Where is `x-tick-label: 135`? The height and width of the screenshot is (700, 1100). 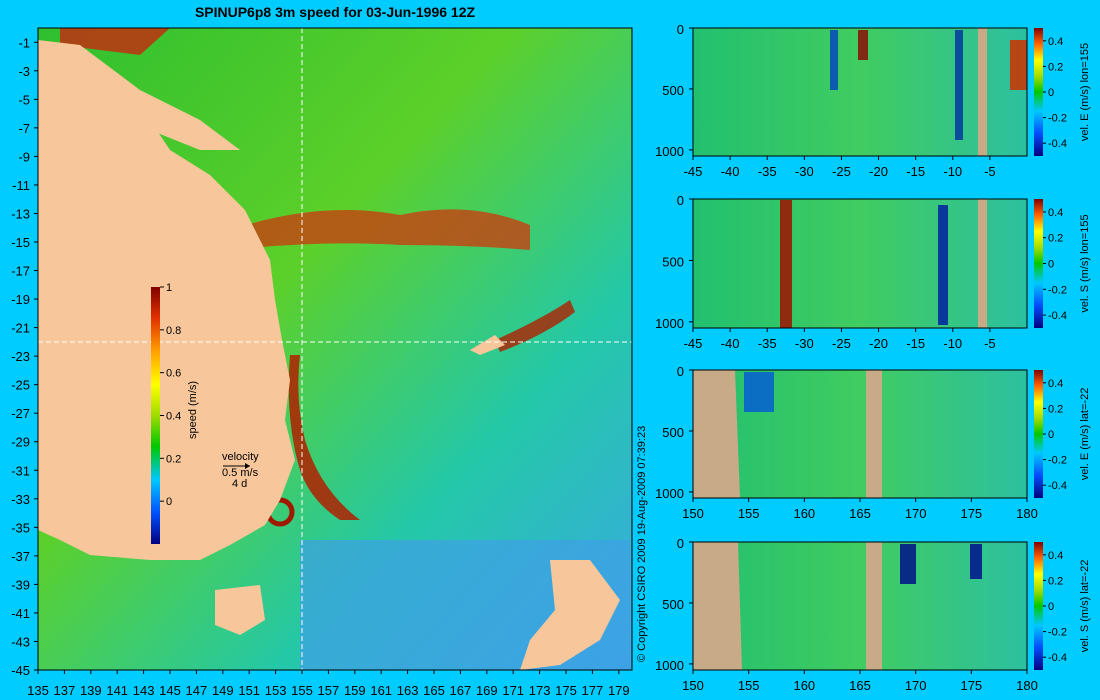
x-tick-label: 135 is located at coordinates (38, 690).